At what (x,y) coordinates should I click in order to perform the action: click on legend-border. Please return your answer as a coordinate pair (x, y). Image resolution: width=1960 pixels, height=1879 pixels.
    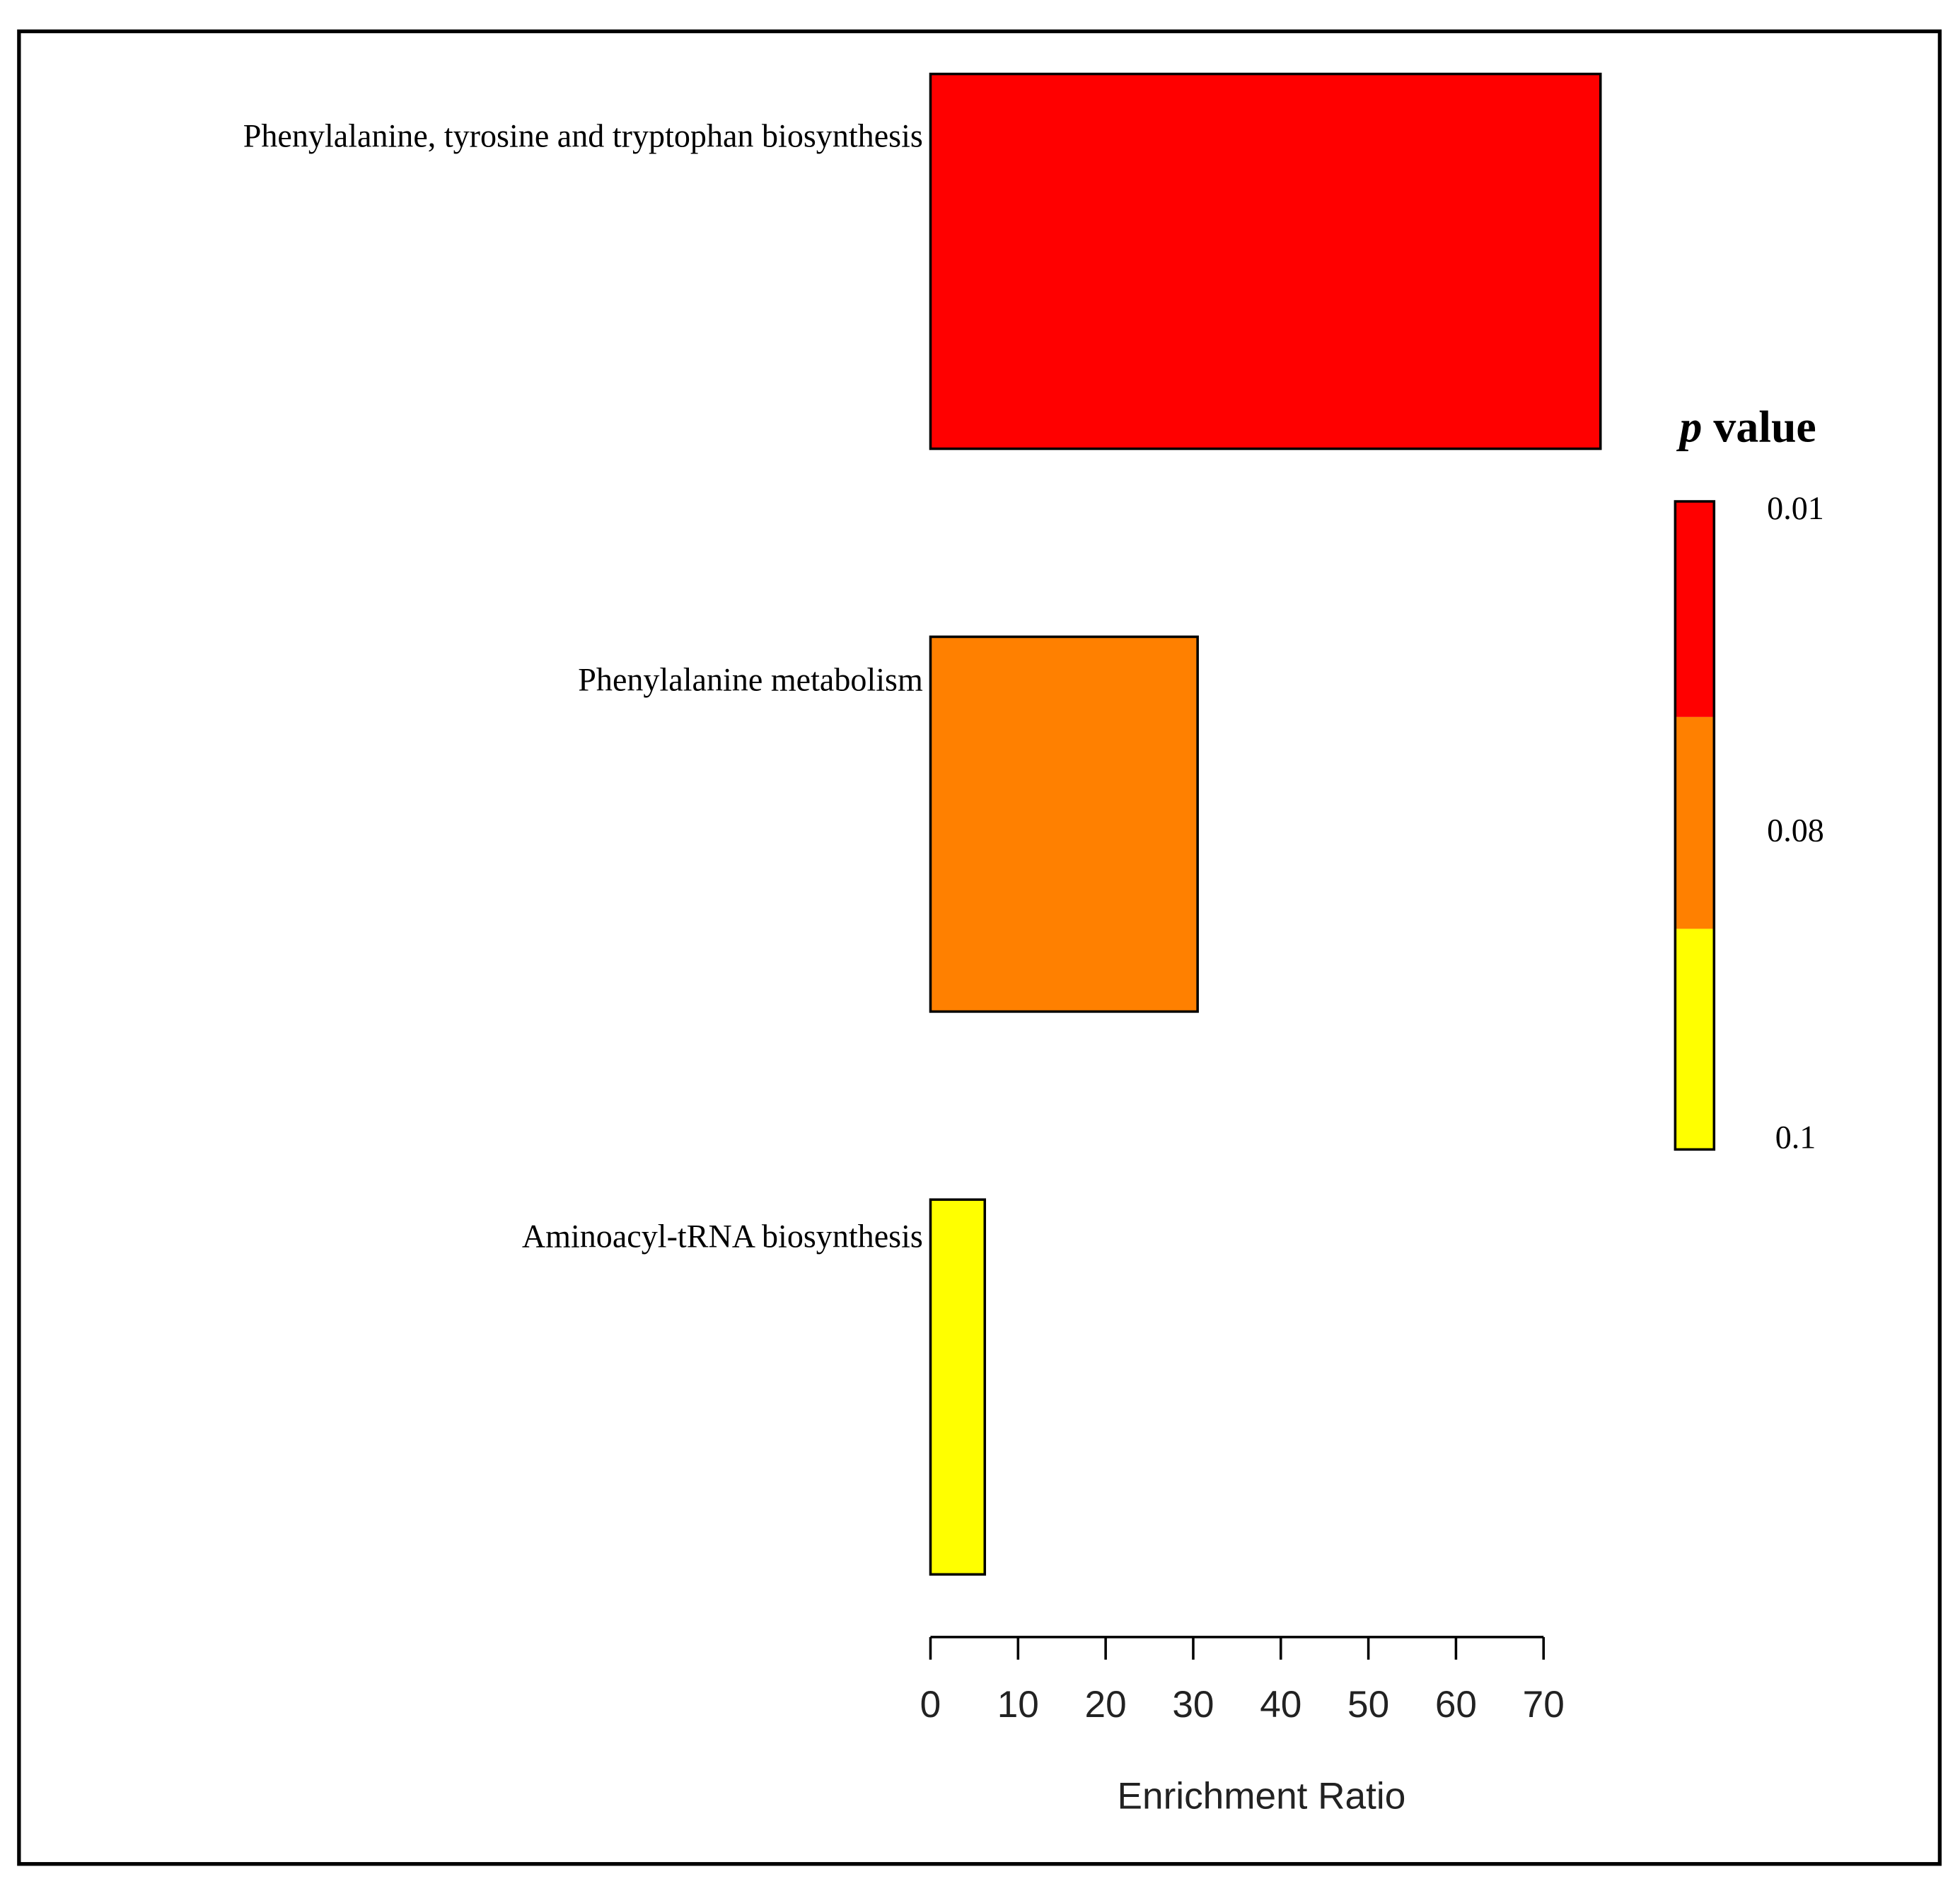
    Looking at the image, I should click on (1695, 825).